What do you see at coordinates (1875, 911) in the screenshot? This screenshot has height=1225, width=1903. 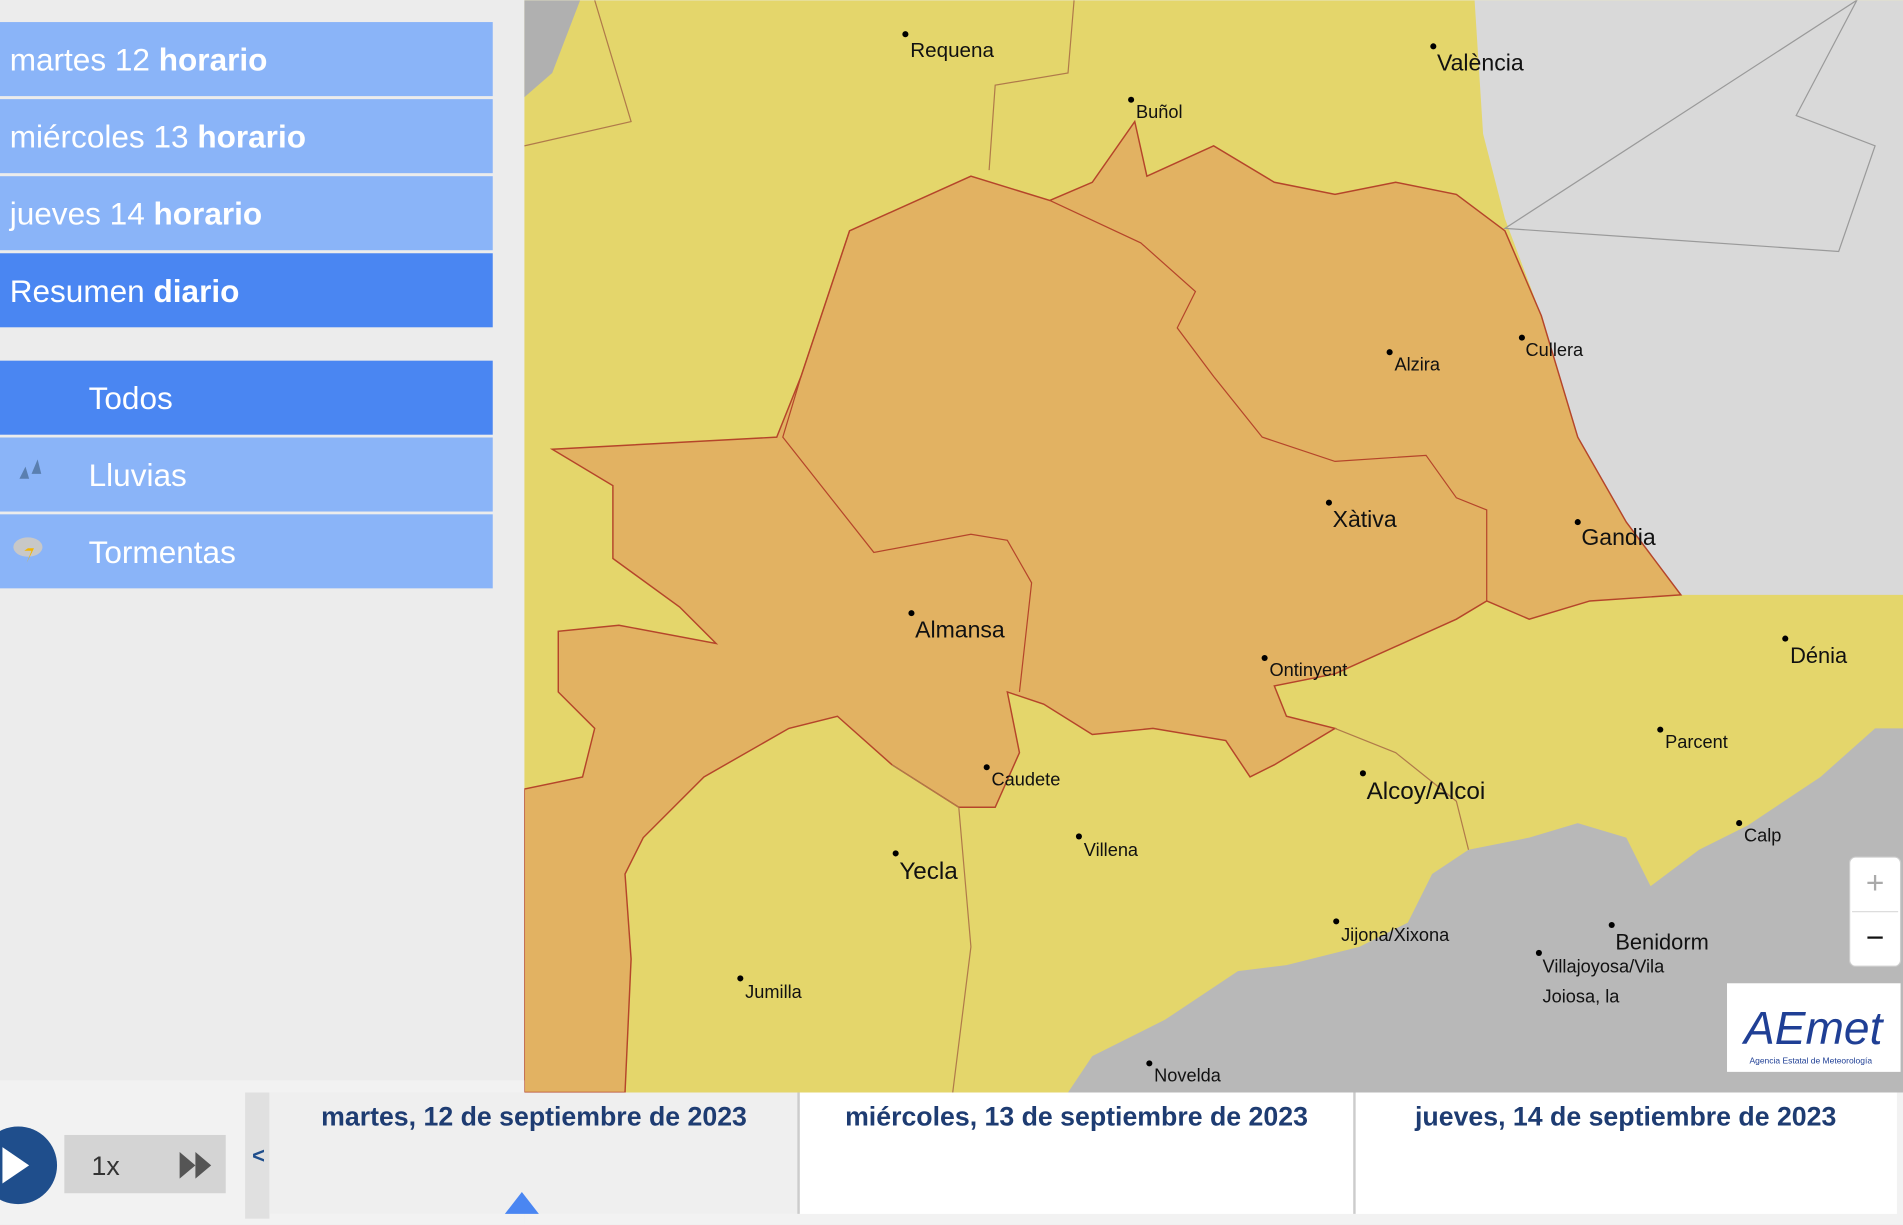 I see `zoom-control: + −` at bounding box center [1875, 911].